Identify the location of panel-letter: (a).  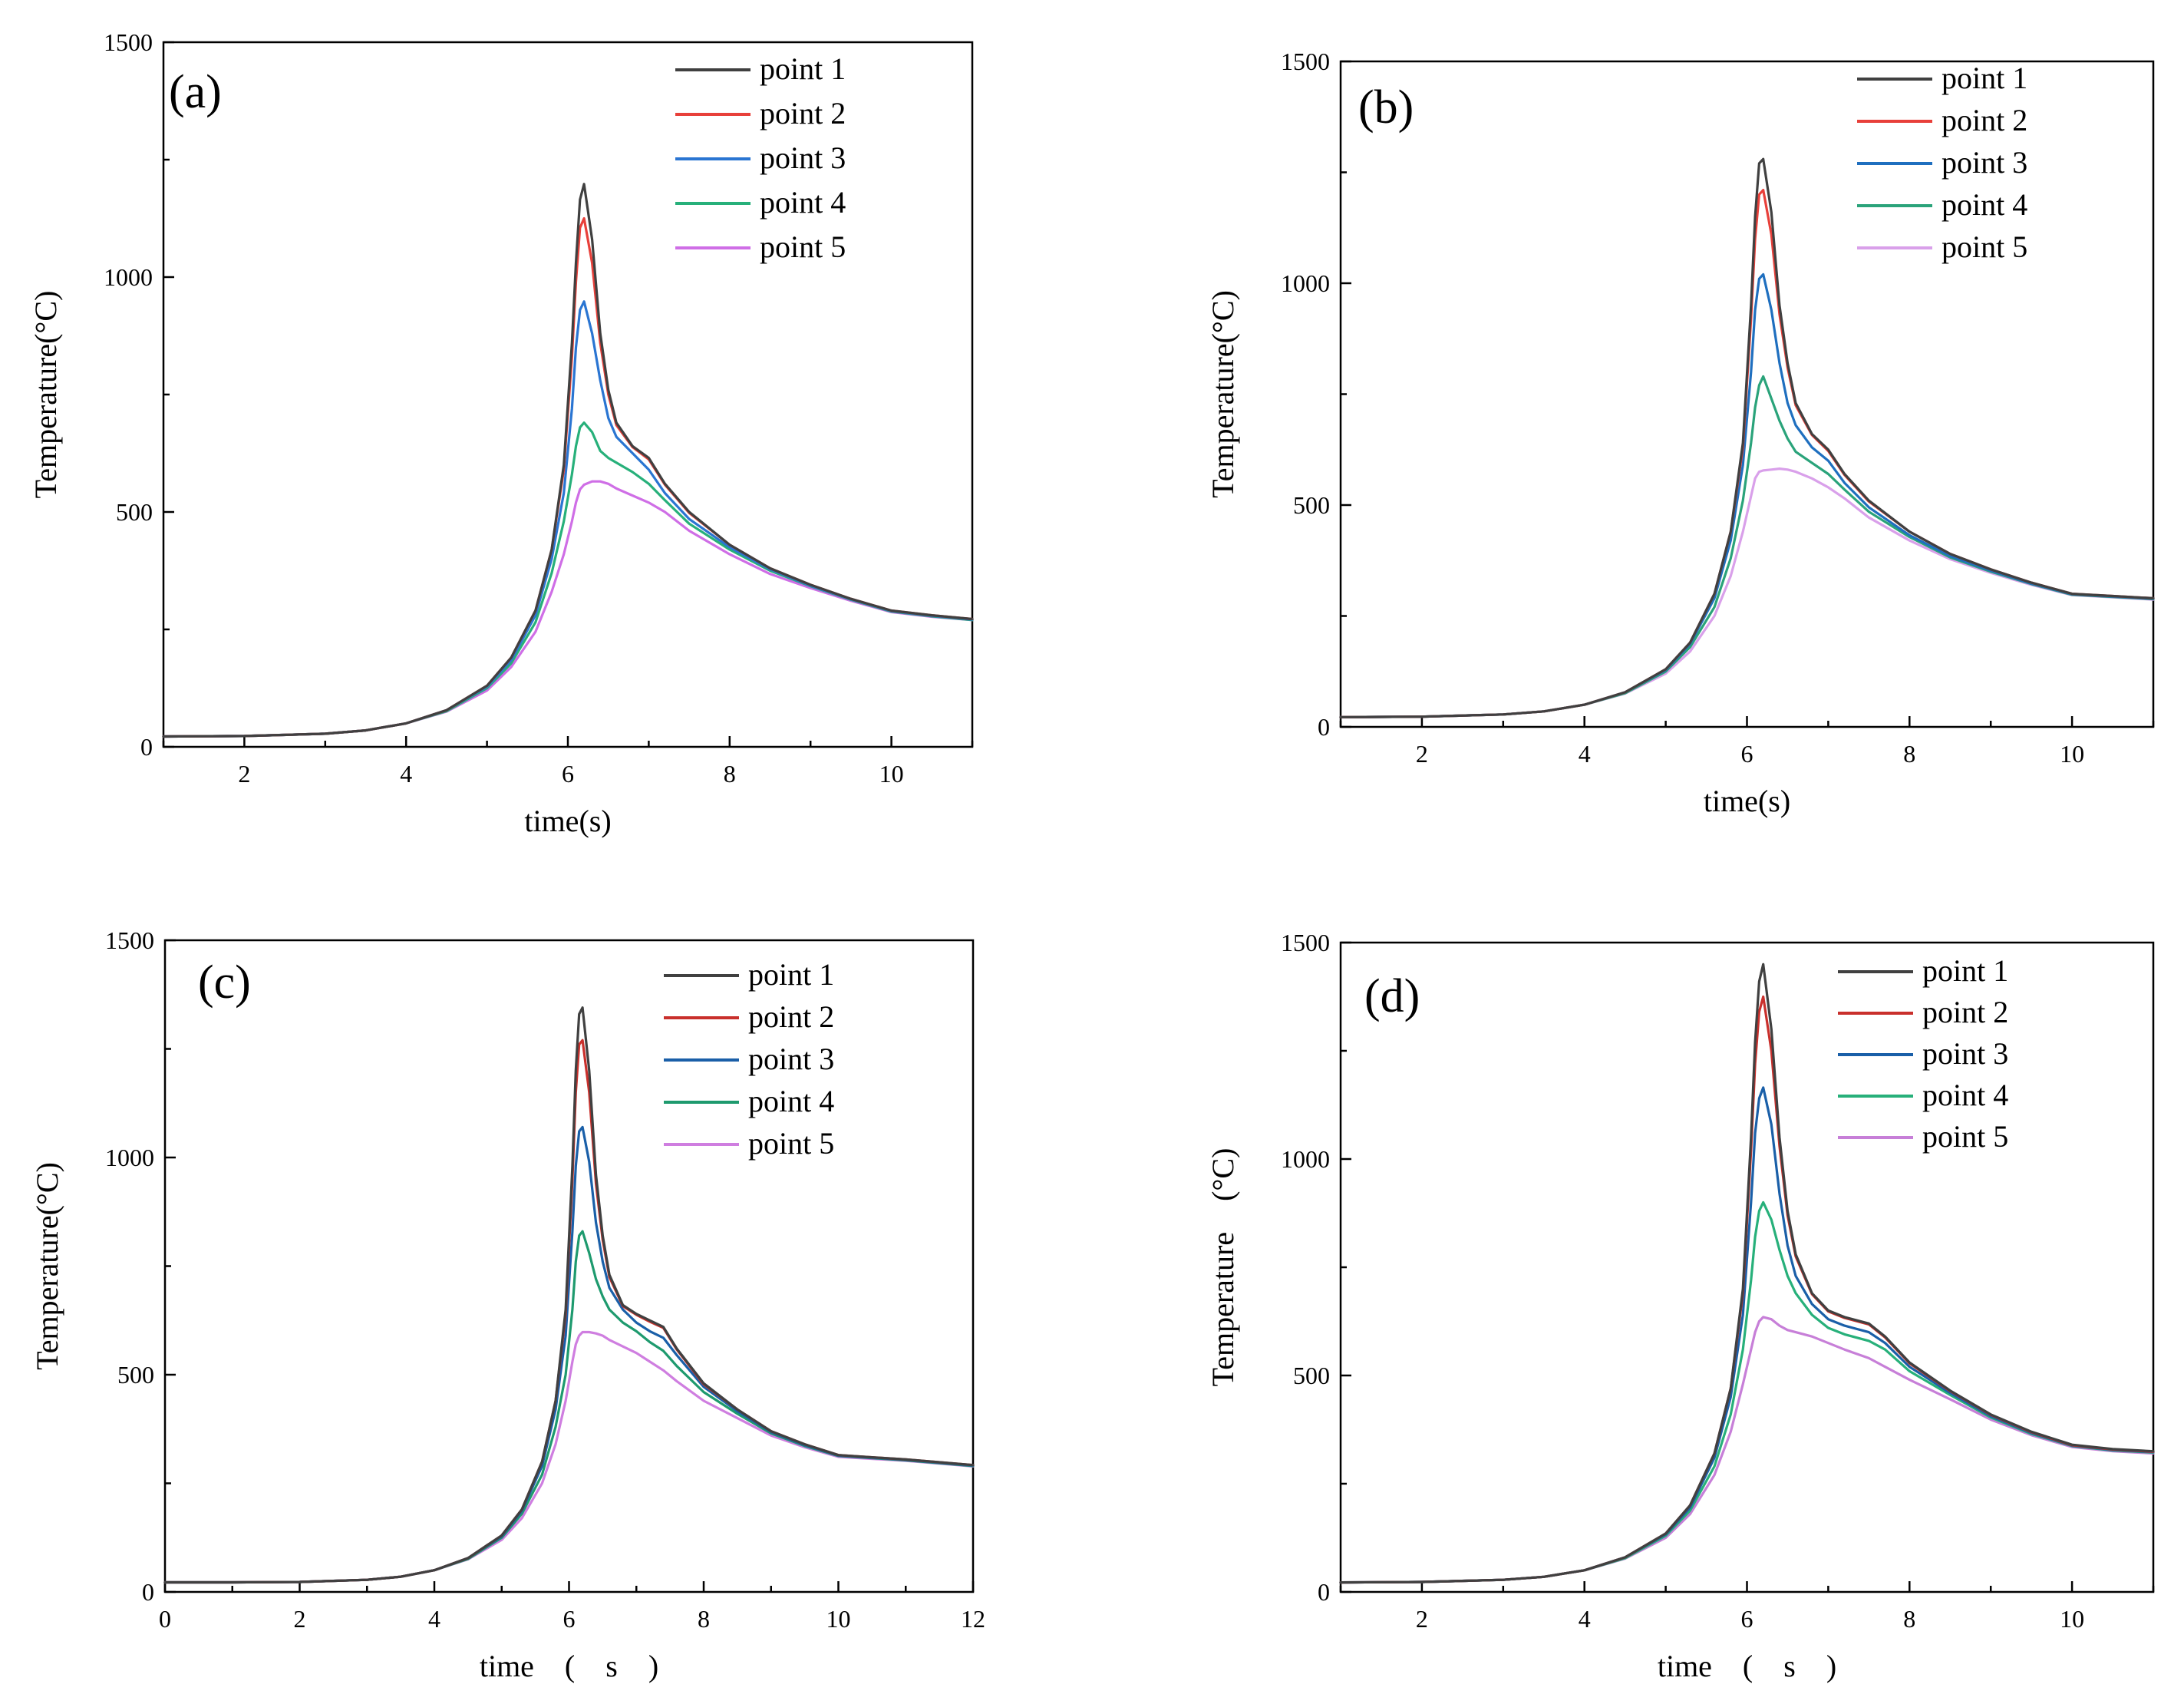
(196, 92).